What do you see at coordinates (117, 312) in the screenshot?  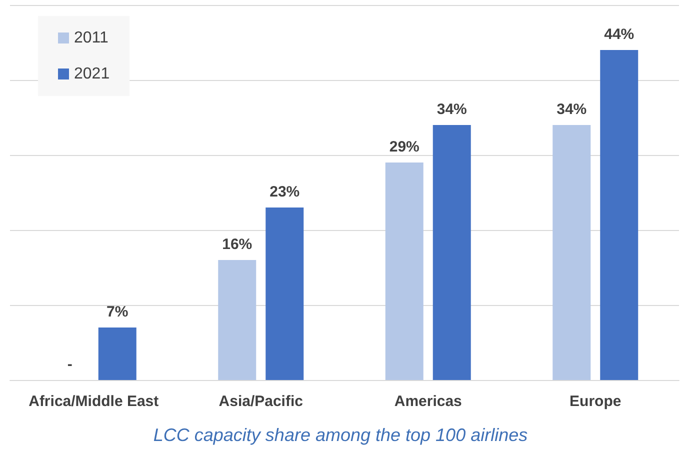 I see `data-label: 7%` at bounding box center [117, 312].